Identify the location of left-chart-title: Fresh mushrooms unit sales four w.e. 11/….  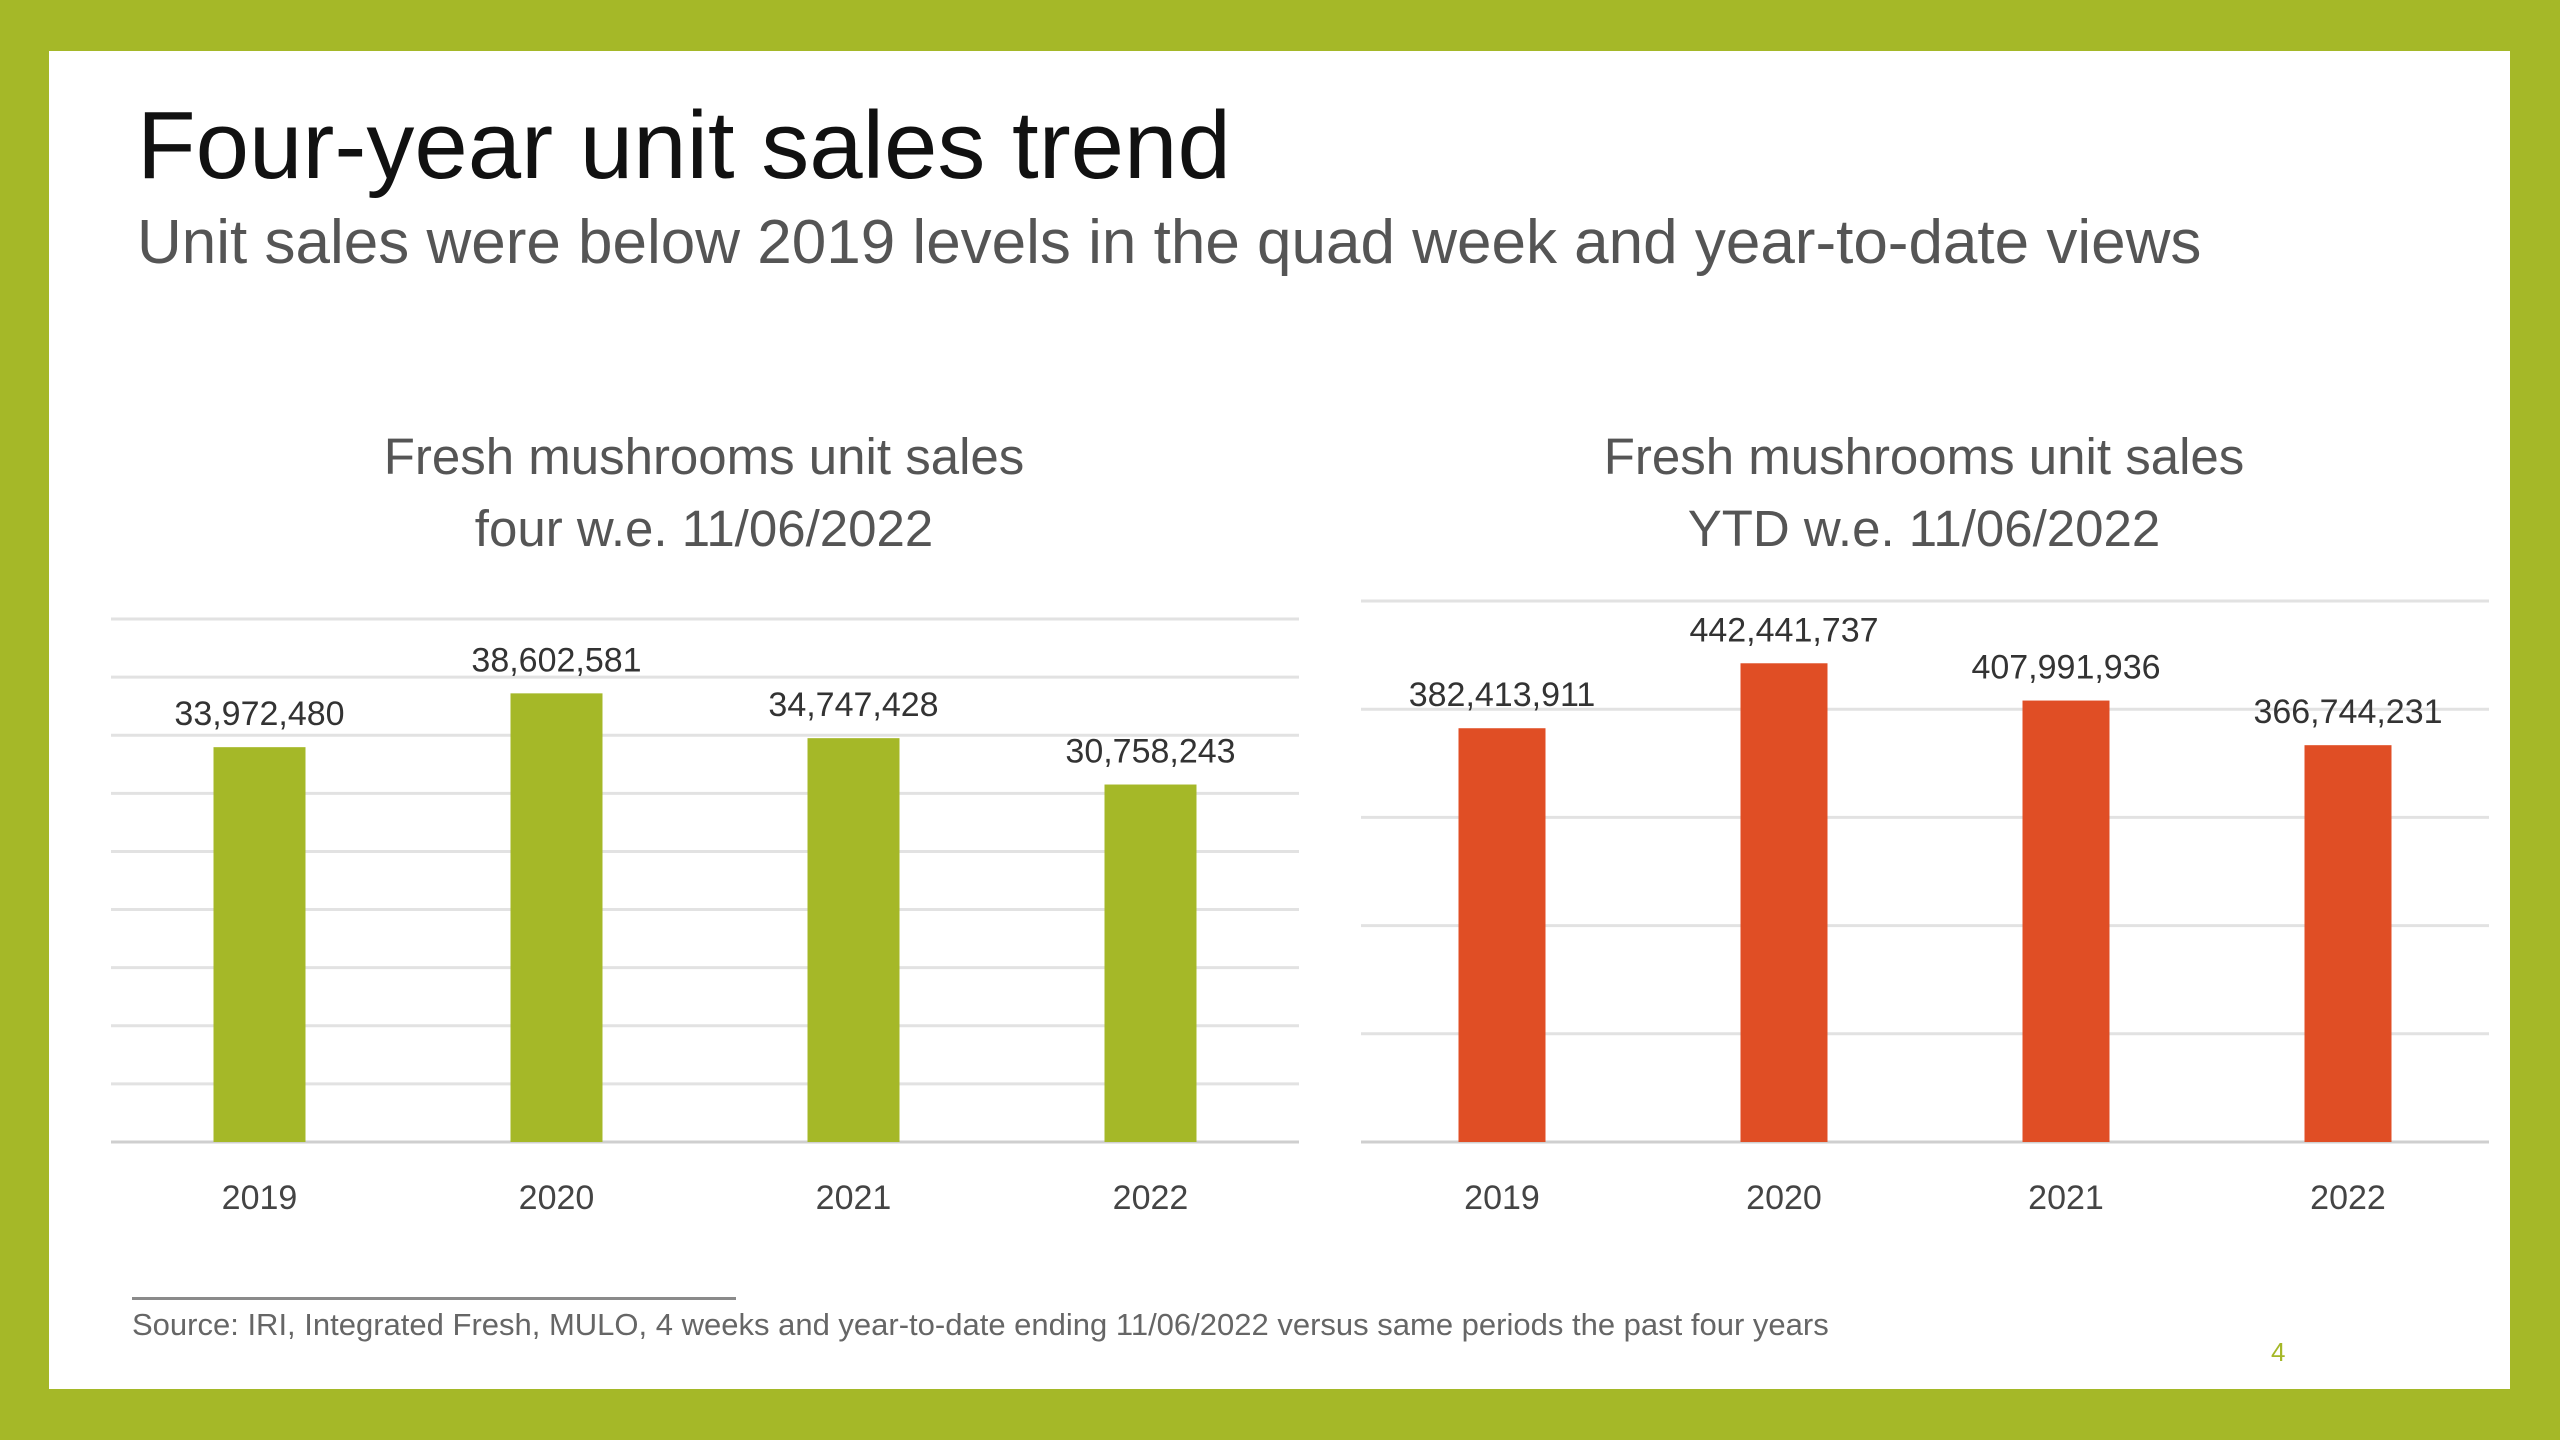
(704, 493).